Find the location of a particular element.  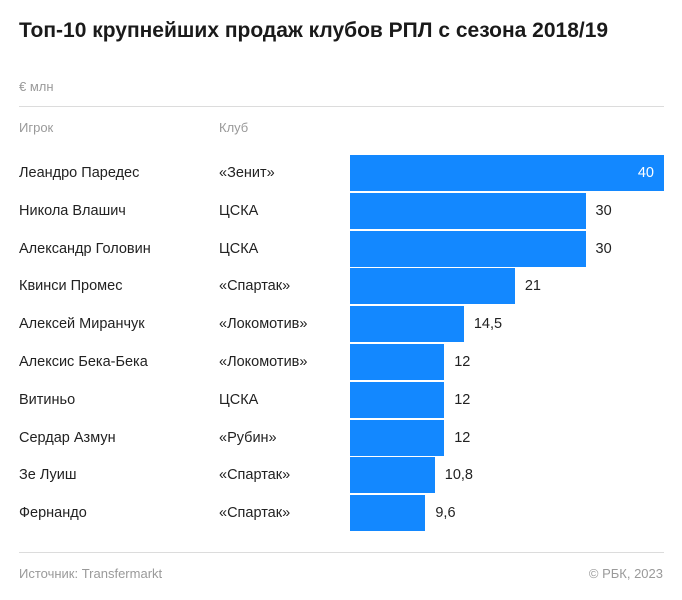

club-label: «Зенит» is located at coordinates (247, 173).